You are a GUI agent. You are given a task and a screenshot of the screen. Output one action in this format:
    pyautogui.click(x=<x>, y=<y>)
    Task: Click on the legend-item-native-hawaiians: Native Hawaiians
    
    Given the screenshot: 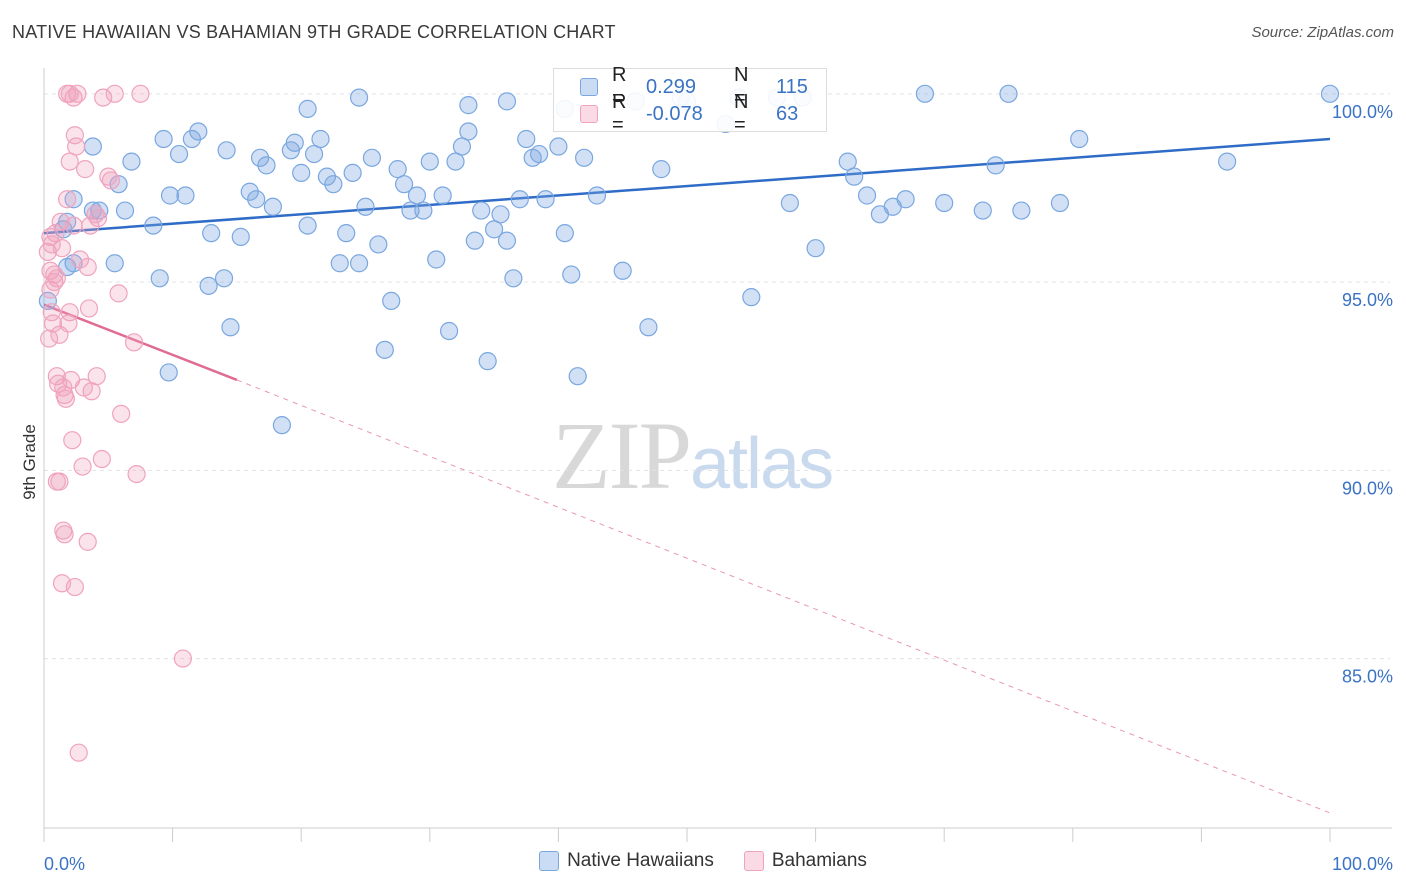 What is the action you would take?
    pyautogui.click(x=626, y=861)
    